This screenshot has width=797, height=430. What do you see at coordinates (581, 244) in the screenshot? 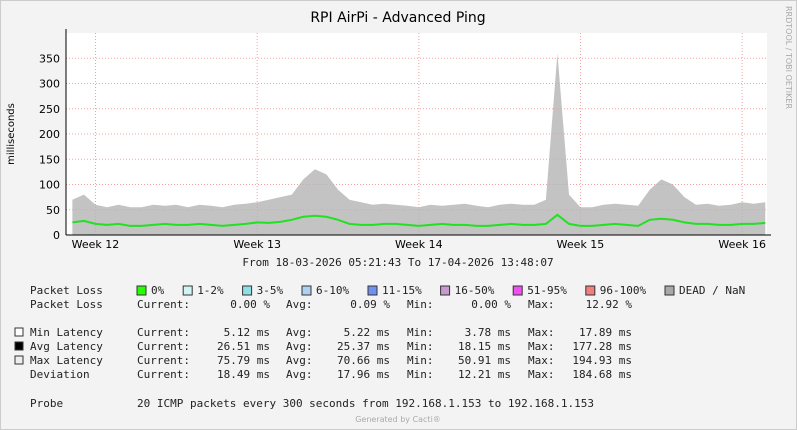
I see `x-tick-label: Week 15` at bounding box center [581, 244].